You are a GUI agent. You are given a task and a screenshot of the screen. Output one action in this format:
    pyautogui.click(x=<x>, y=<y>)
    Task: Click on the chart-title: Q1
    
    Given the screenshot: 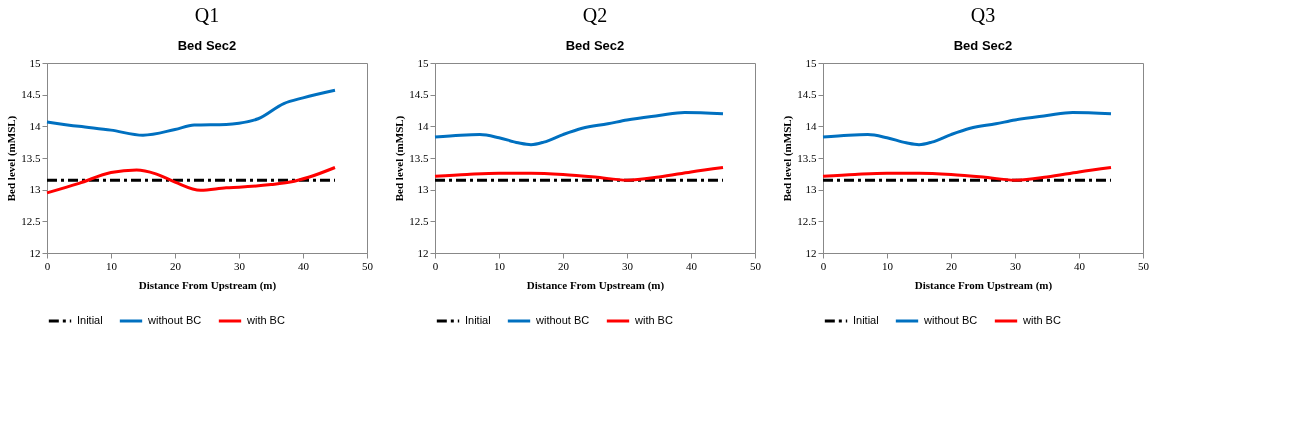 What is the action you would take?
    pyautogui.click(x=207, y=15)
    